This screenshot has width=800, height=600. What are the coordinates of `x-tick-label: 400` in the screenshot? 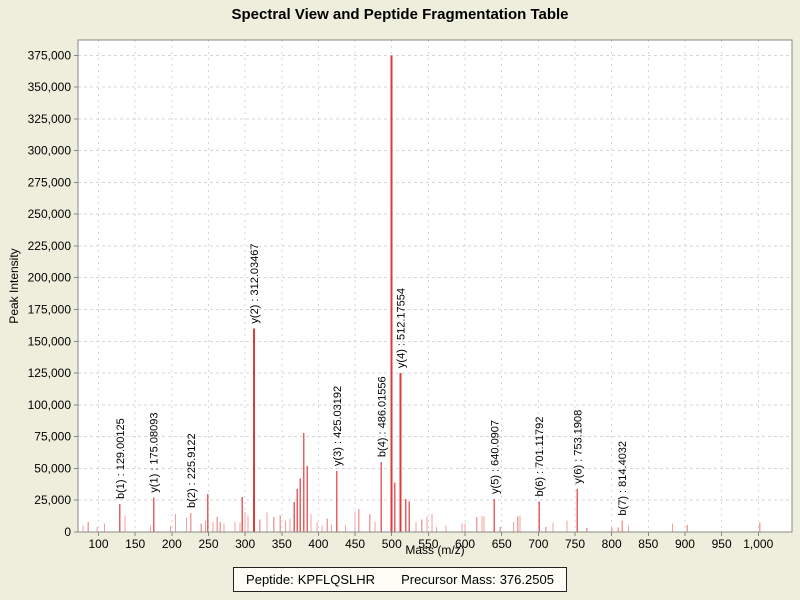 It's located at (318, 544).